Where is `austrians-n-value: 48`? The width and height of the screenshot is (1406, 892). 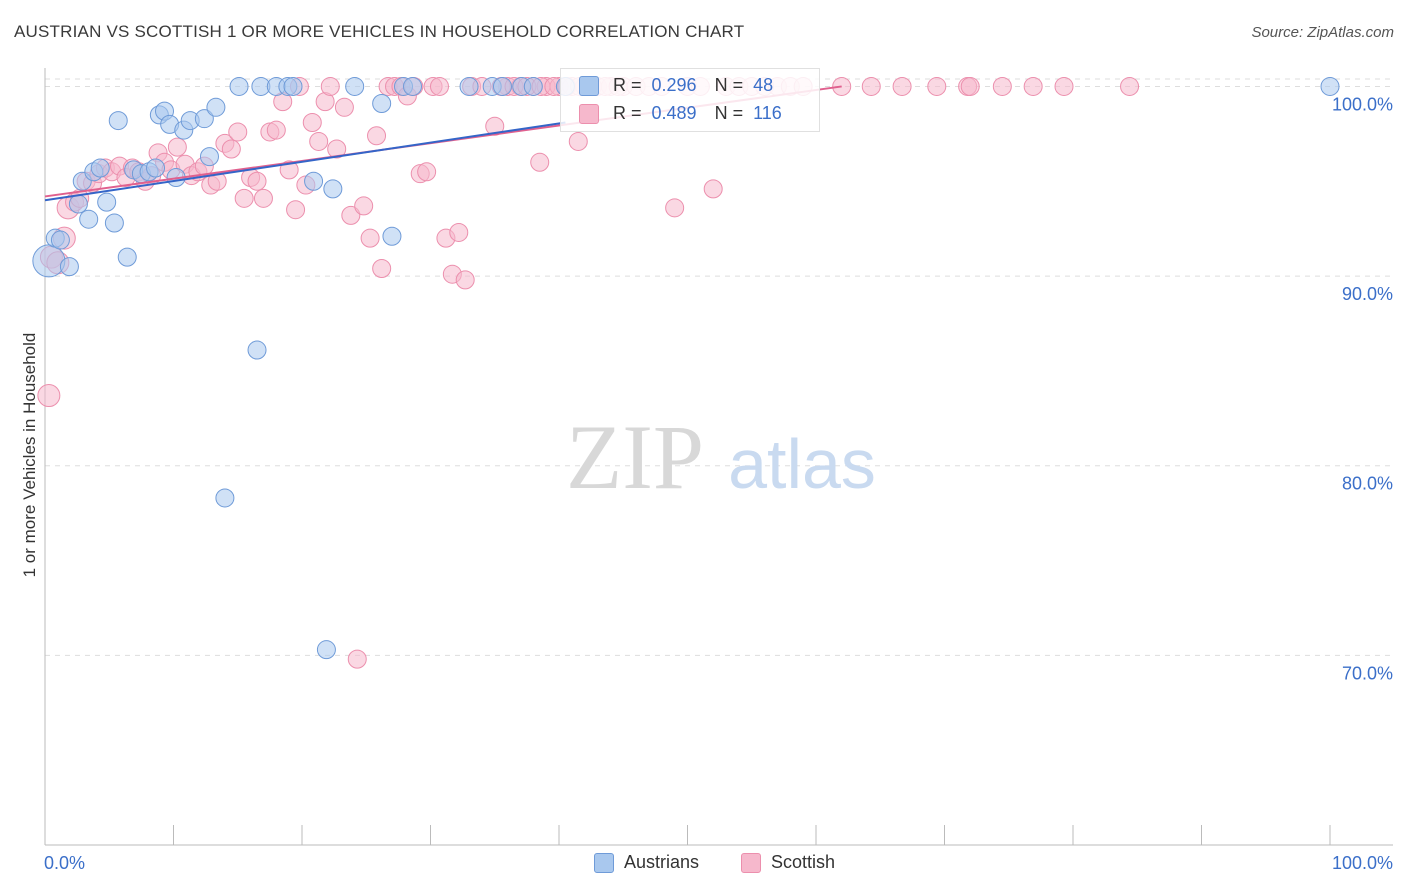 austrians-n-value: 48 is located at coordinates (763, 85).